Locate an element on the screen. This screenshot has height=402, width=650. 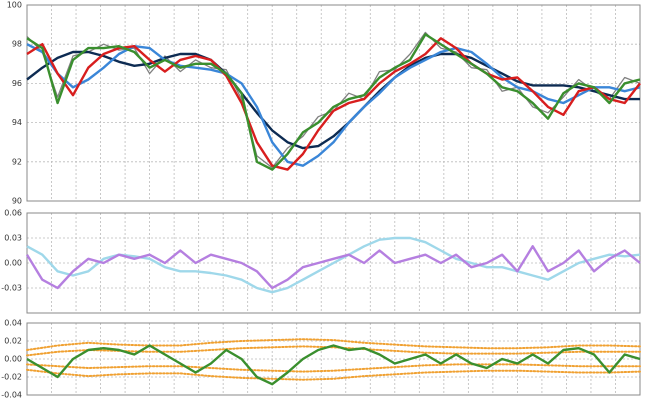
y-tick-label: 94 is located at coordinates (17, 122).